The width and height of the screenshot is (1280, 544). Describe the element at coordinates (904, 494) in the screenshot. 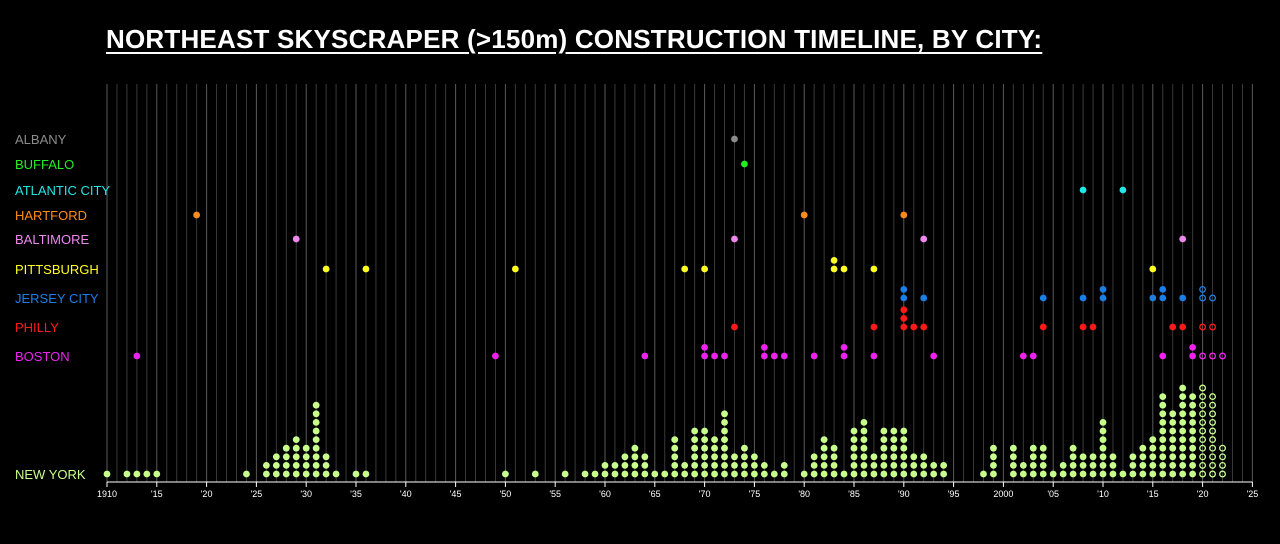

I see `x-tick-label: '90` at that location.